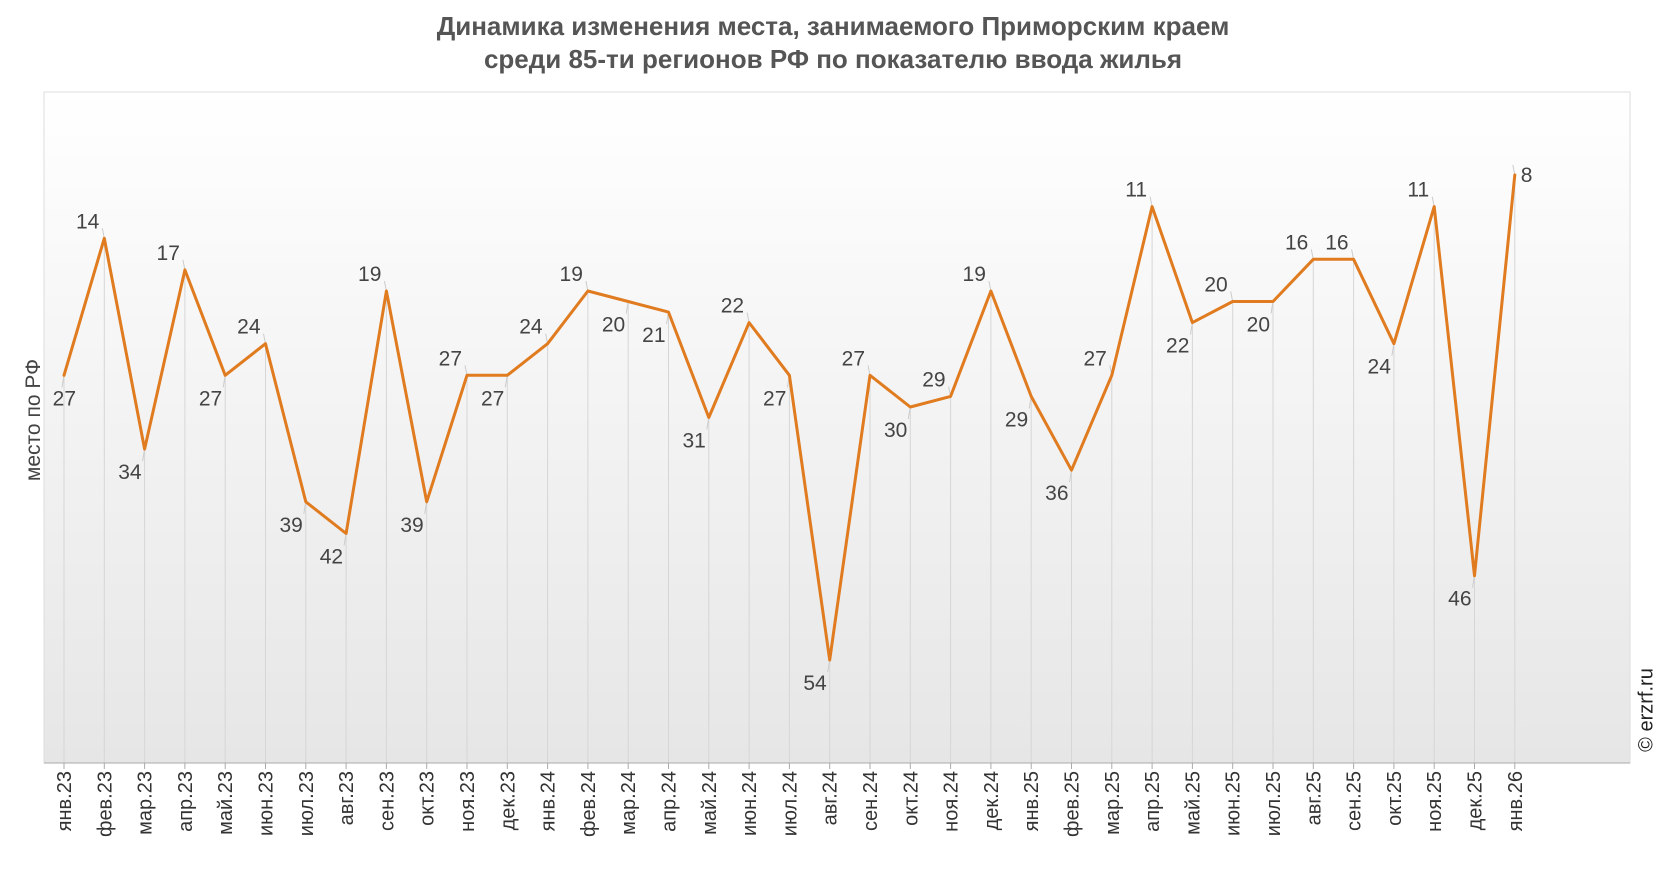  Describe the element at coordinates (1395, 798) in the screenshot. I see `x-tick-label: окт.25` at that location.